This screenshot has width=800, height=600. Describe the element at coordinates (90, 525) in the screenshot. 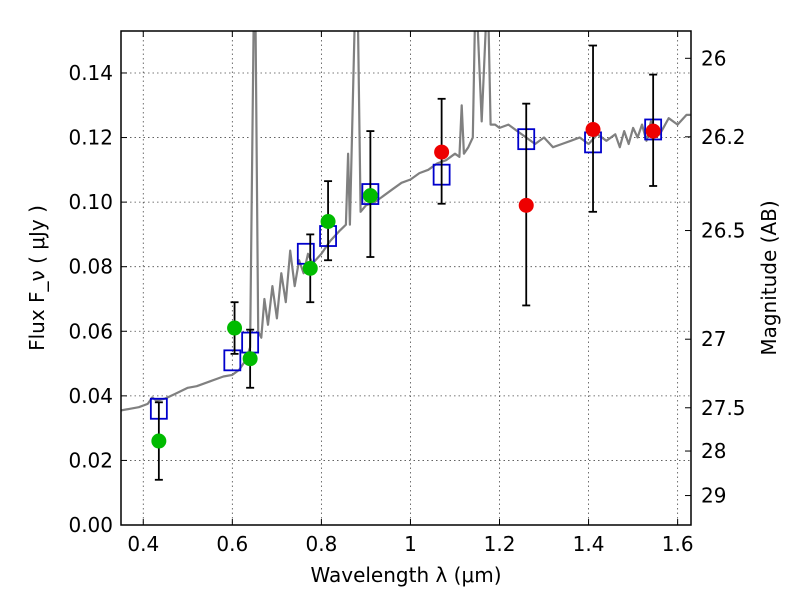

I see `y-tick-label: 0.00` at that location.